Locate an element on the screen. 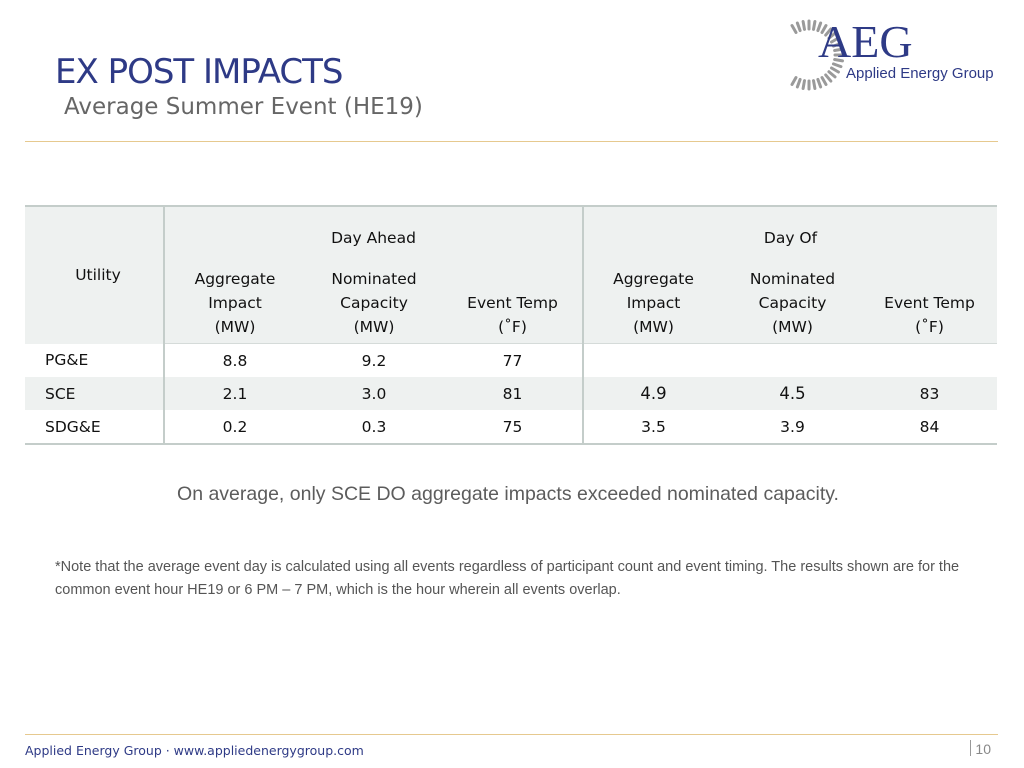  do-temp-cell: 83 is located at coordinates (929, 393).